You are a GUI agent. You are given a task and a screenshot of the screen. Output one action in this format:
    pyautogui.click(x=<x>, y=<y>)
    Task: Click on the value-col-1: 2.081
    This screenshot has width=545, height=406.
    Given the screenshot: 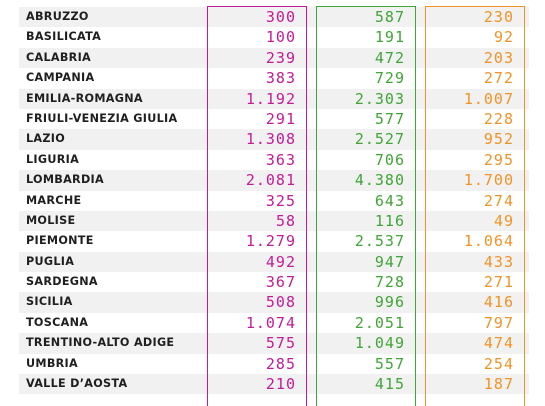 What is the action you would take?
    pyautogui.click(x=270, y=180)
    